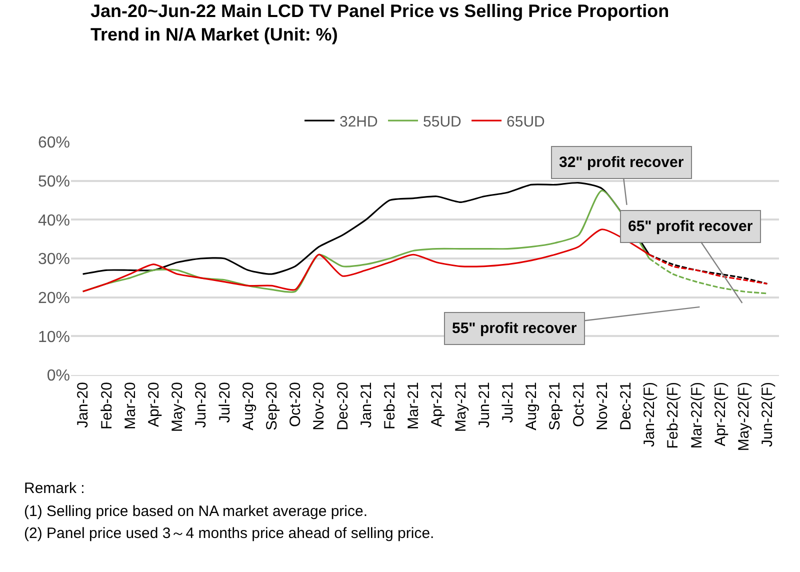 The height and width of the screenshot is (572, 800). Describe the element at coordinates (153, 405) in the screenshot. I see `x-tick-label: Apr-20` at that location.